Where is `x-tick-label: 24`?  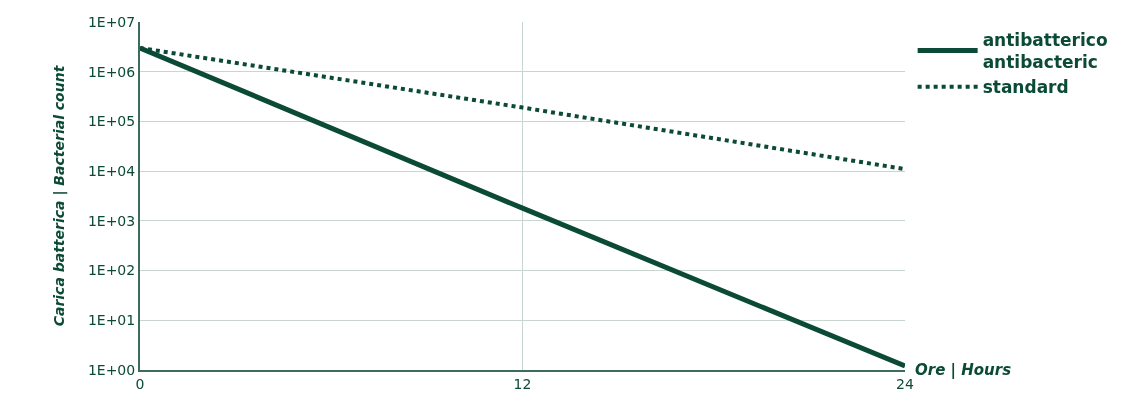
x-tick-label: 24 is located at coordinates (905, 383).